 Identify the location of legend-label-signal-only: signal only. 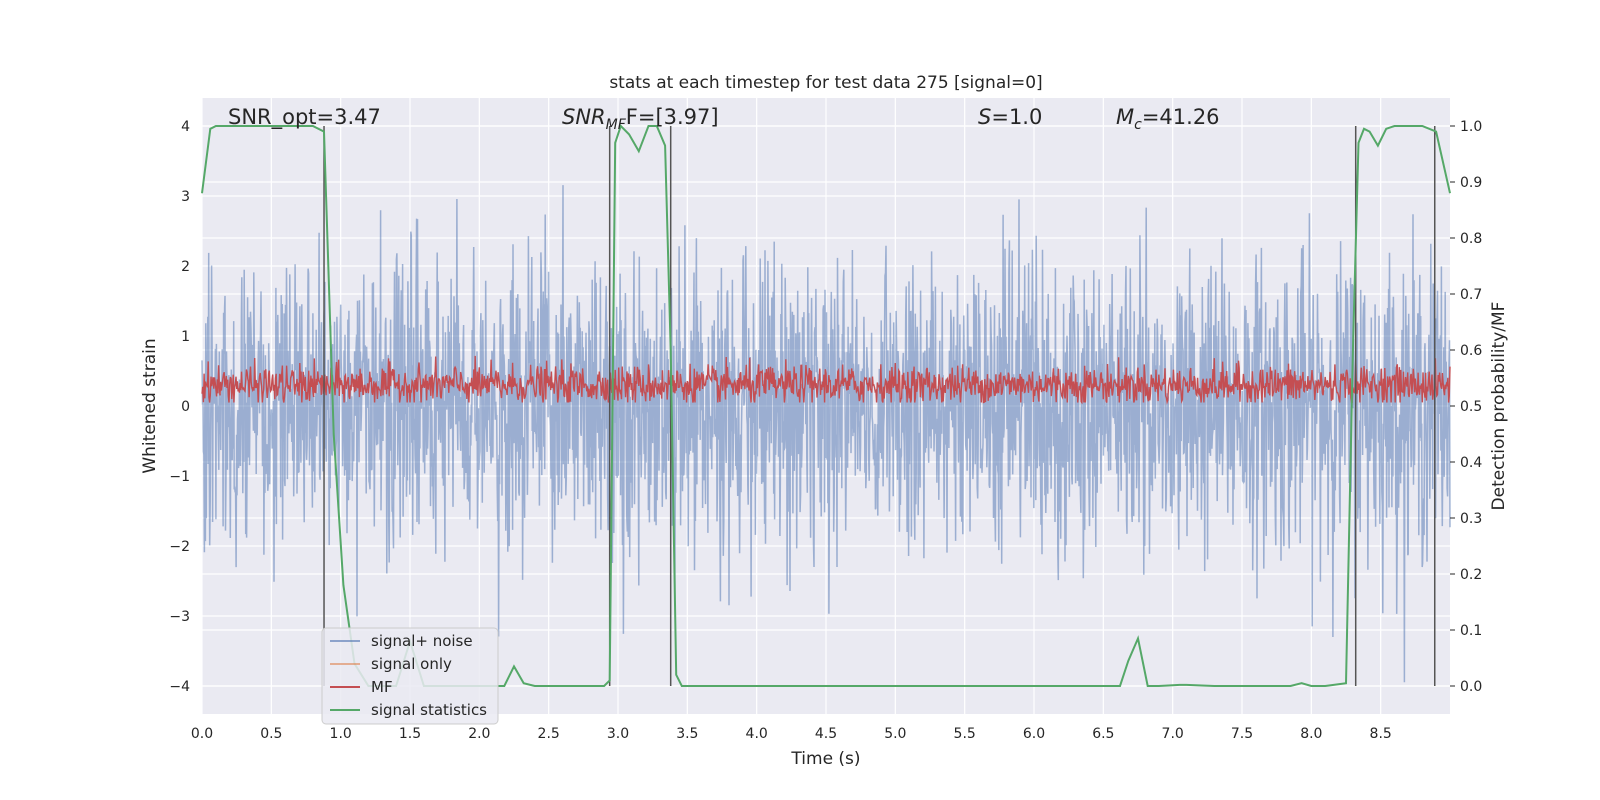
(411, 664).